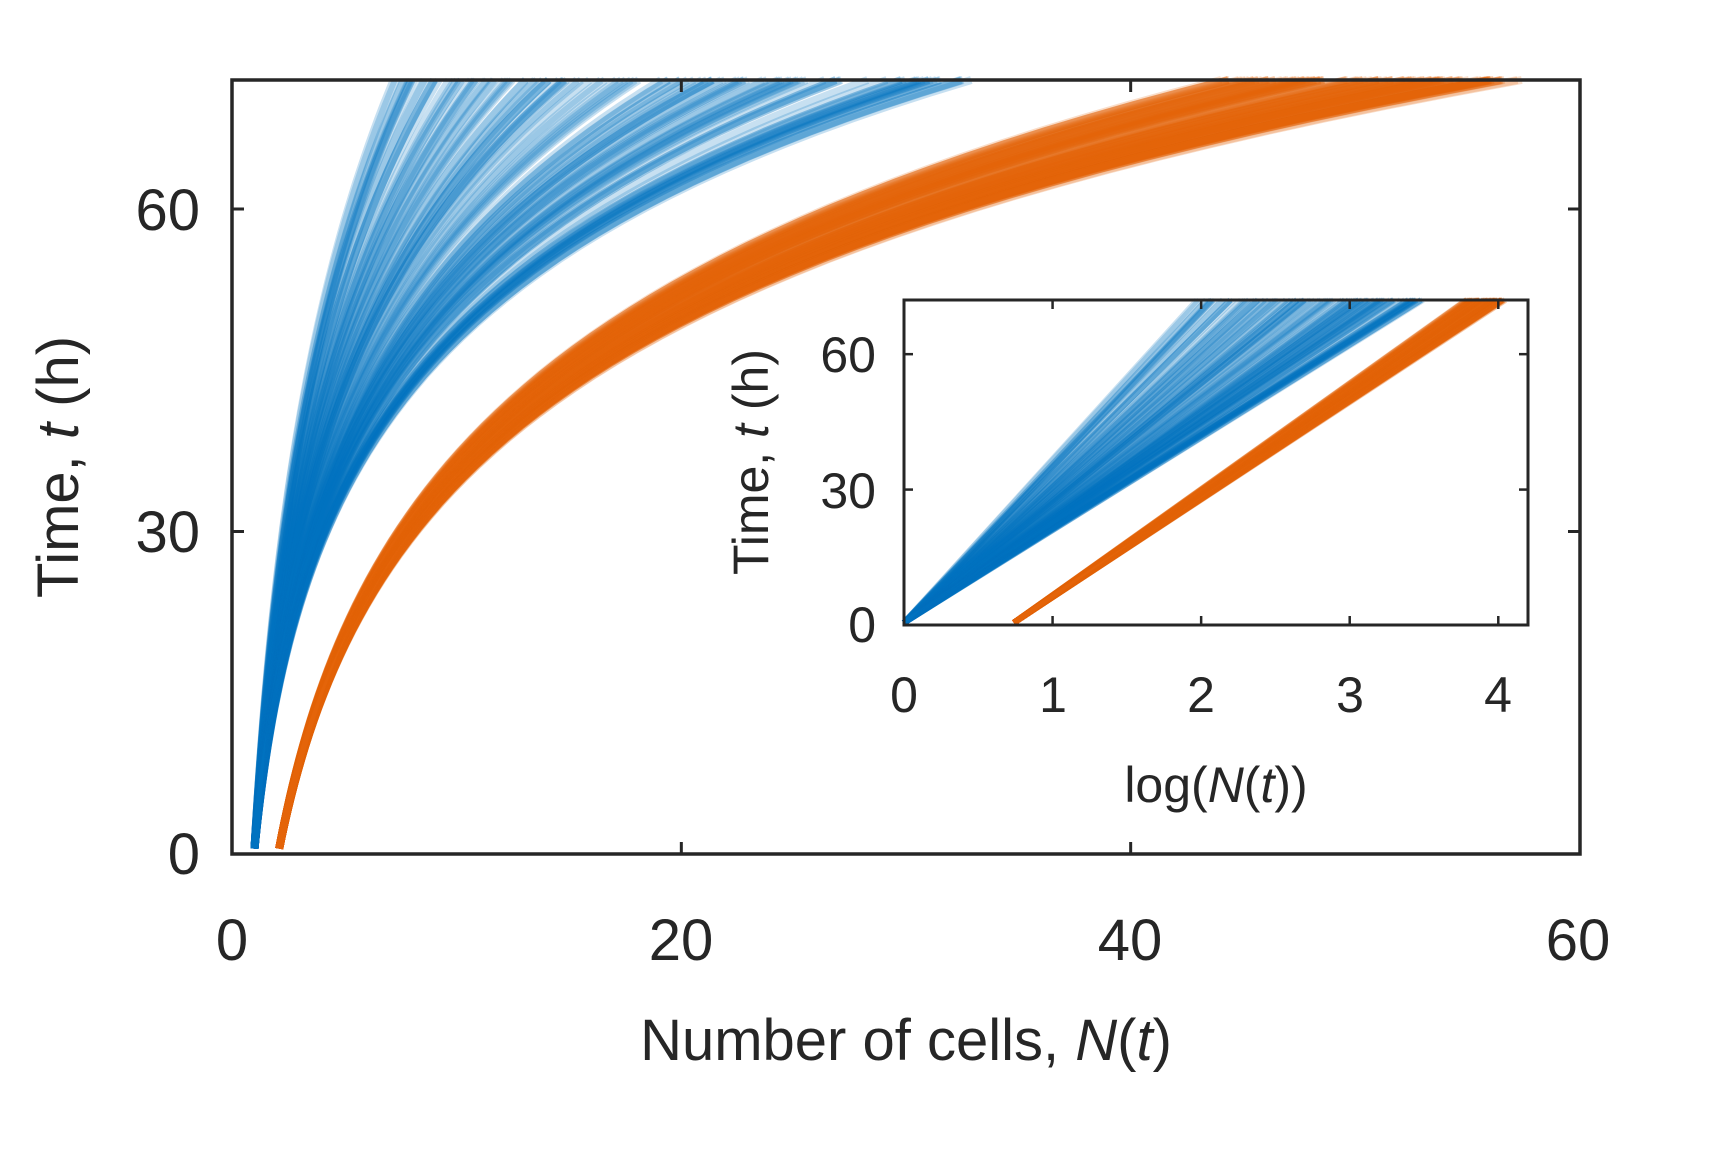  What do you see at coordinates (58, 518) in the screenshot?
I see `main-y-axis-label-text: Time,` at bounding box center [58, 518].